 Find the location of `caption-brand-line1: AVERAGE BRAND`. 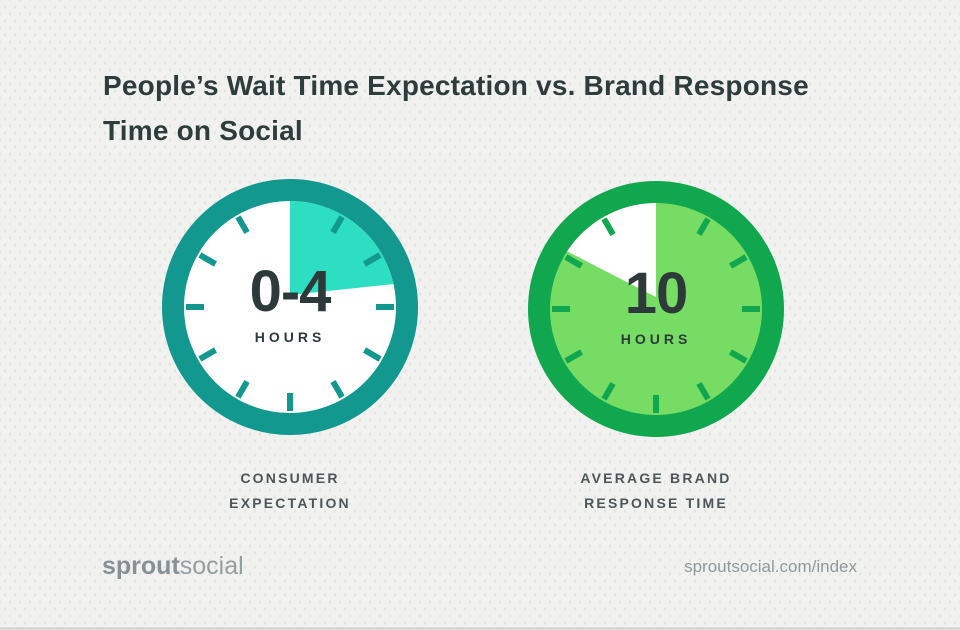

caption-brand-line1: AVERAGE BRAND is located at coordinates (656, 478).